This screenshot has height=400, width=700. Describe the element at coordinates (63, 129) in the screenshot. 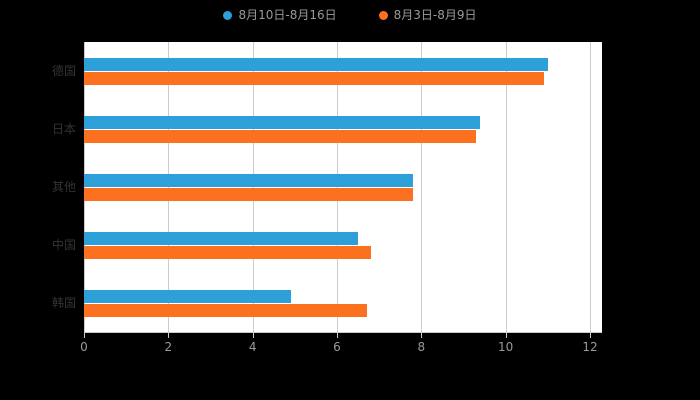

I see `category-label: 日本` at that location.